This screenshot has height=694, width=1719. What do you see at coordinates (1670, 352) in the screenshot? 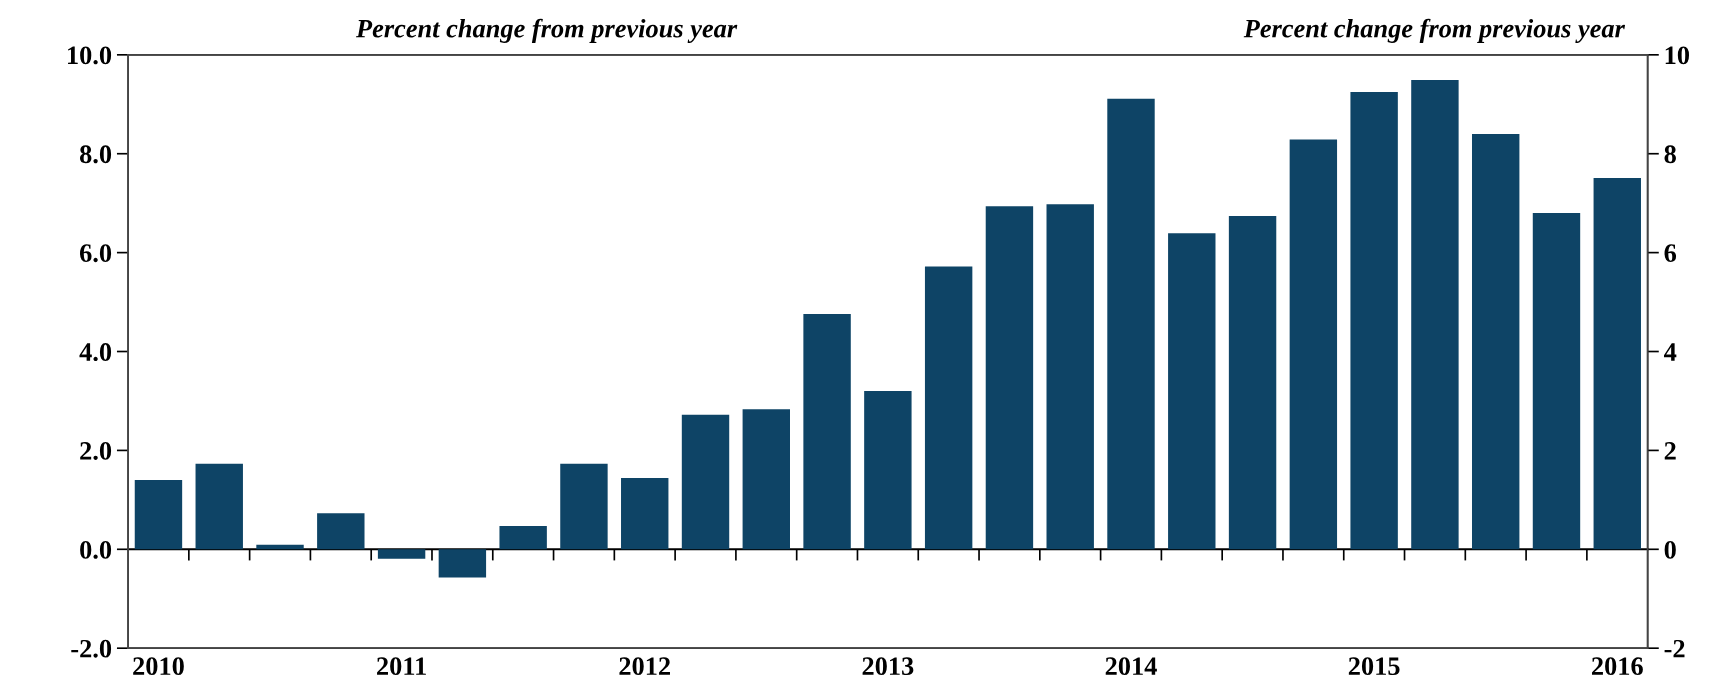
I see `y2-tick-label: 4` at bounding box center [1670, 352].